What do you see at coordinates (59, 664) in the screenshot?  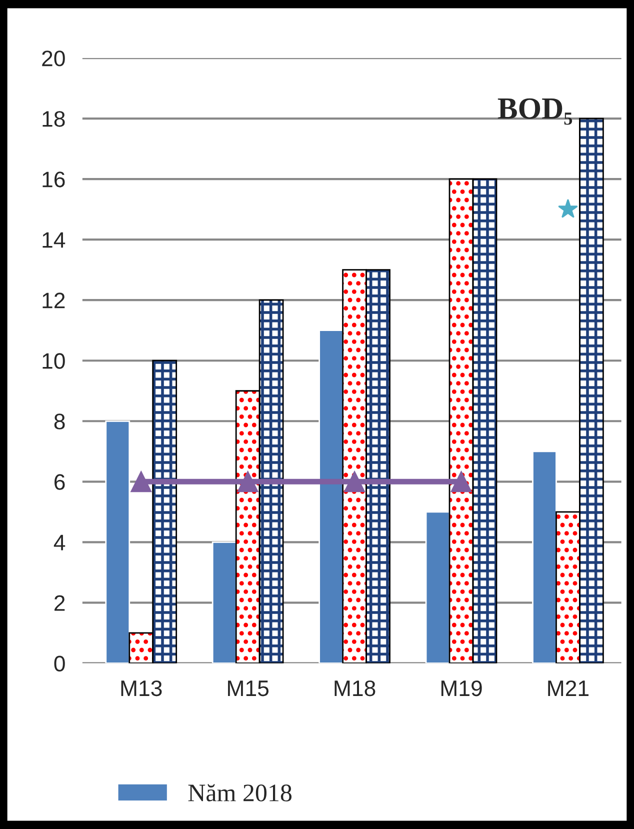 I see `y-tick-label: 0` at bounding box center [59, 664].